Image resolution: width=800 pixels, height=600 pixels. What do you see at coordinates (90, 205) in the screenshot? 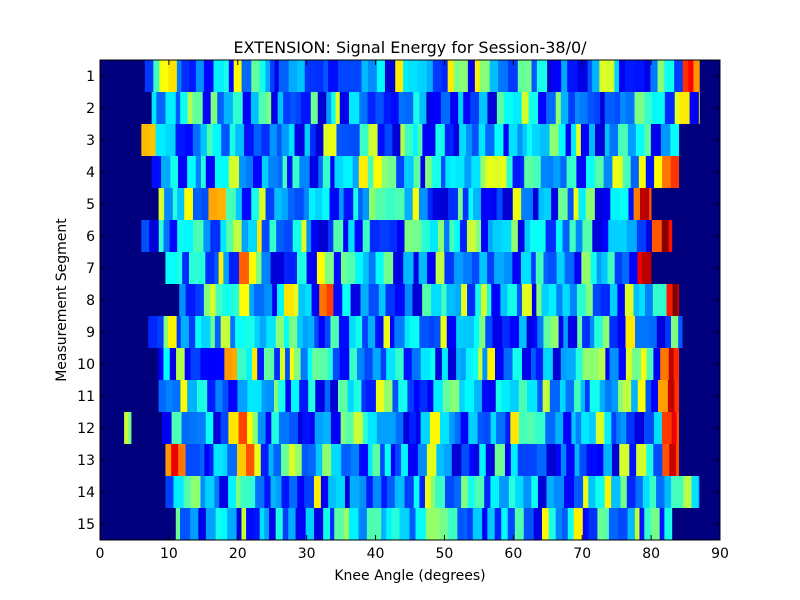
I see `y-tick-label: 5` at bounding box center [90, 205].